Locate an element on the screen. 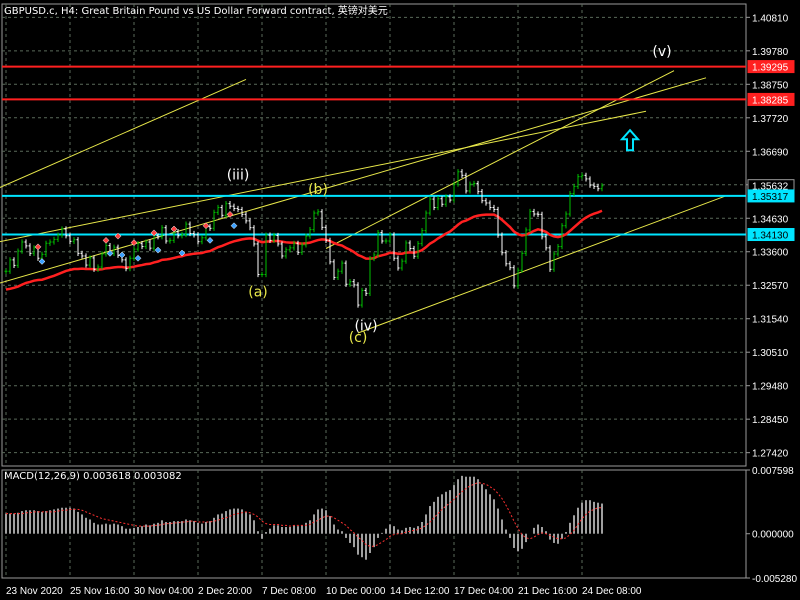 This screenshot has width=800, height=600. wave-label: (iv) is located at coordinates (365, 326).